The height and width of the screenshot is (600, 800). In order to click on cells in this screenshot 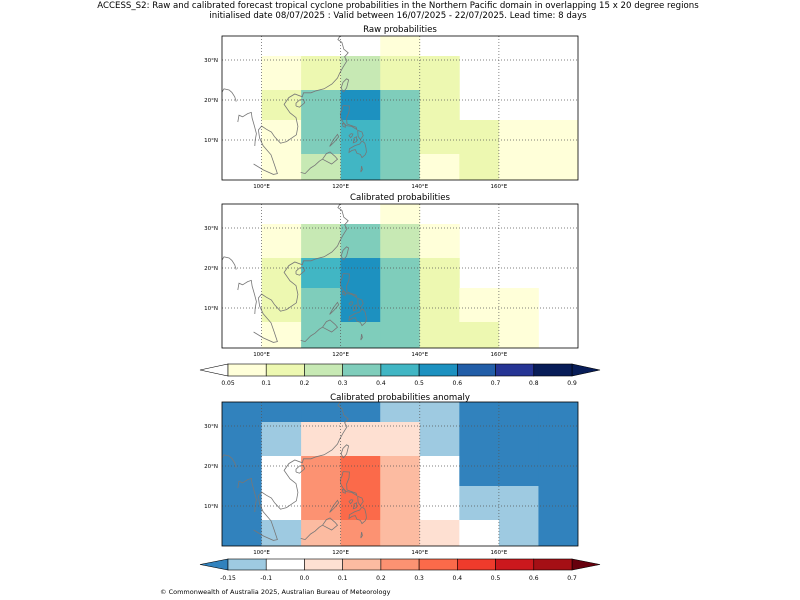, I will do `click(419, 108)`.